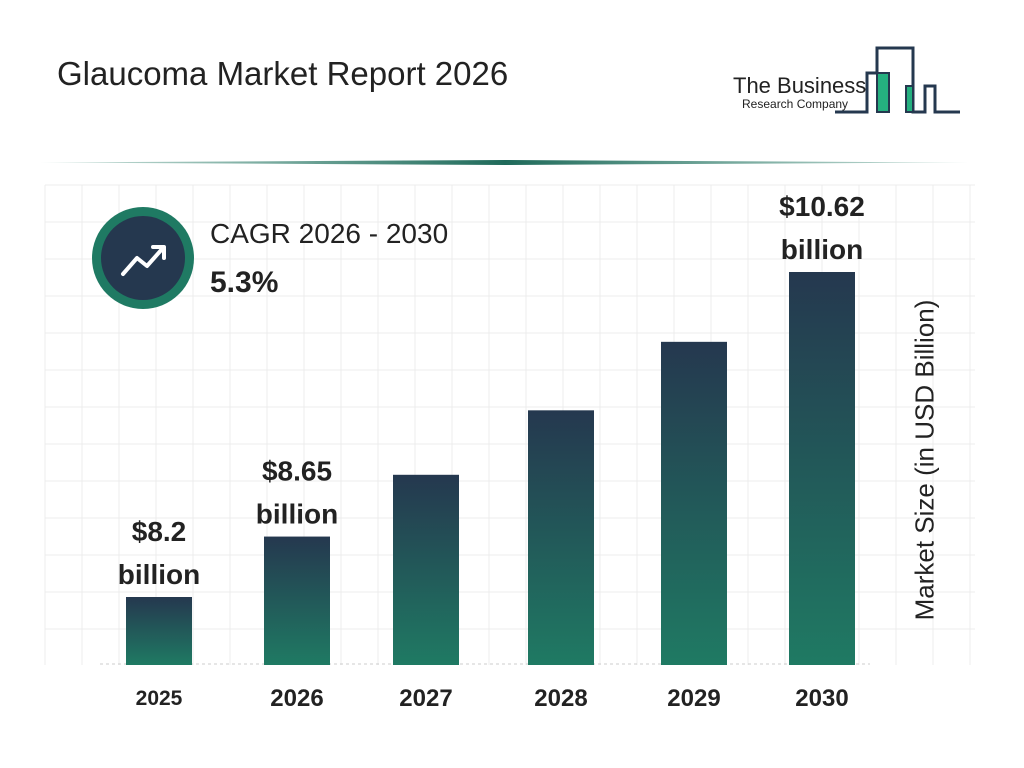  Describe the element at coordinates (694, 503) in the screenshot. I see `bar-2029` at that location.